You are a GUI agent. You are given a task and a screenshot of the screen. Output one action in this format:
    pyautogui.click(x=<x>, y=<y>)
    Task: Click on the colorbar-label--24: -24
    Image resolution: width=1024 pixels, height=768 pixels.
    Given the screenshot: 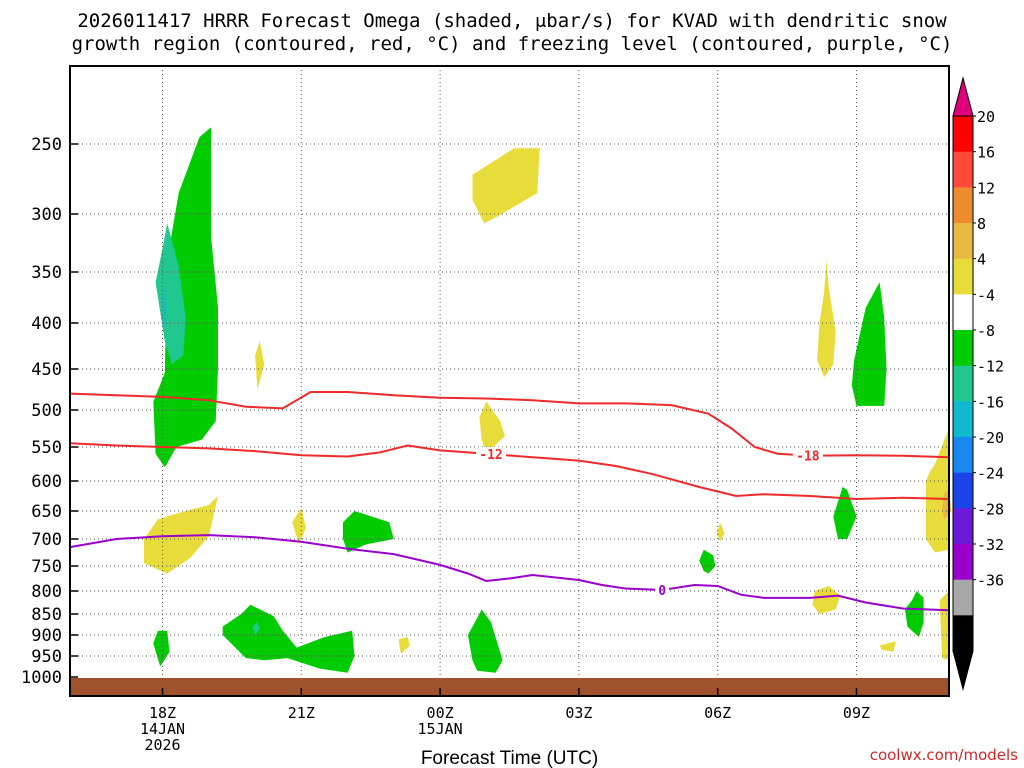 What is the action you would take?
    pyautogui.click(x=990, y=474)
    